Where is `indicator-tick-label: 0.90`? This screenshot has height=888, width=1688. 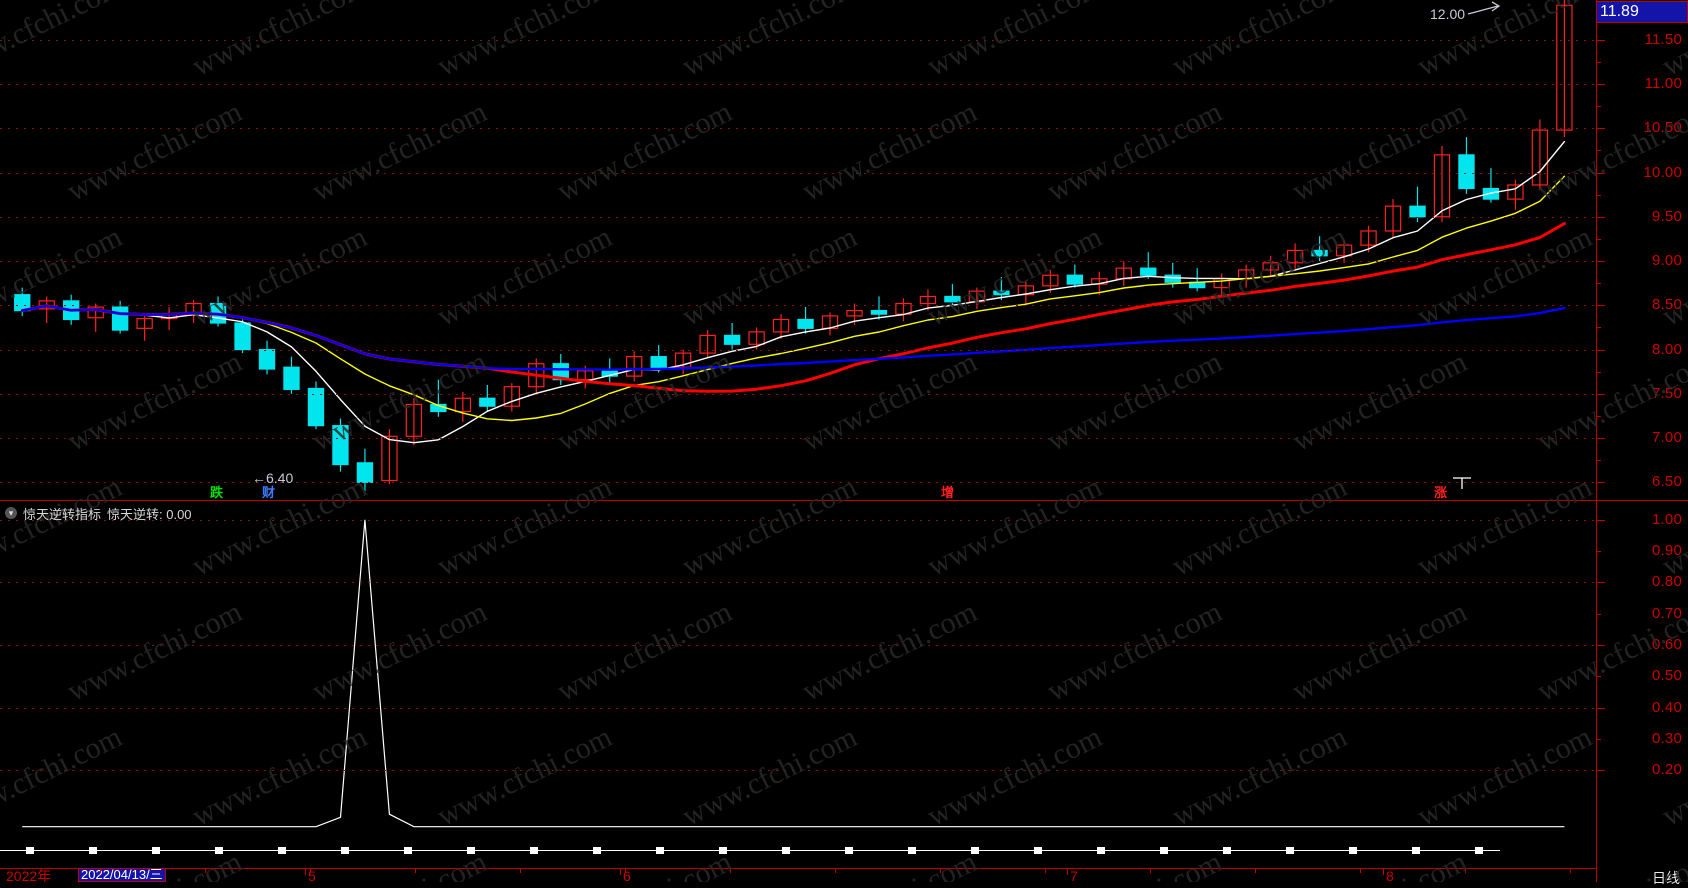
indicator-tick-label: 0.90 is located at coordinates (1667, 551).